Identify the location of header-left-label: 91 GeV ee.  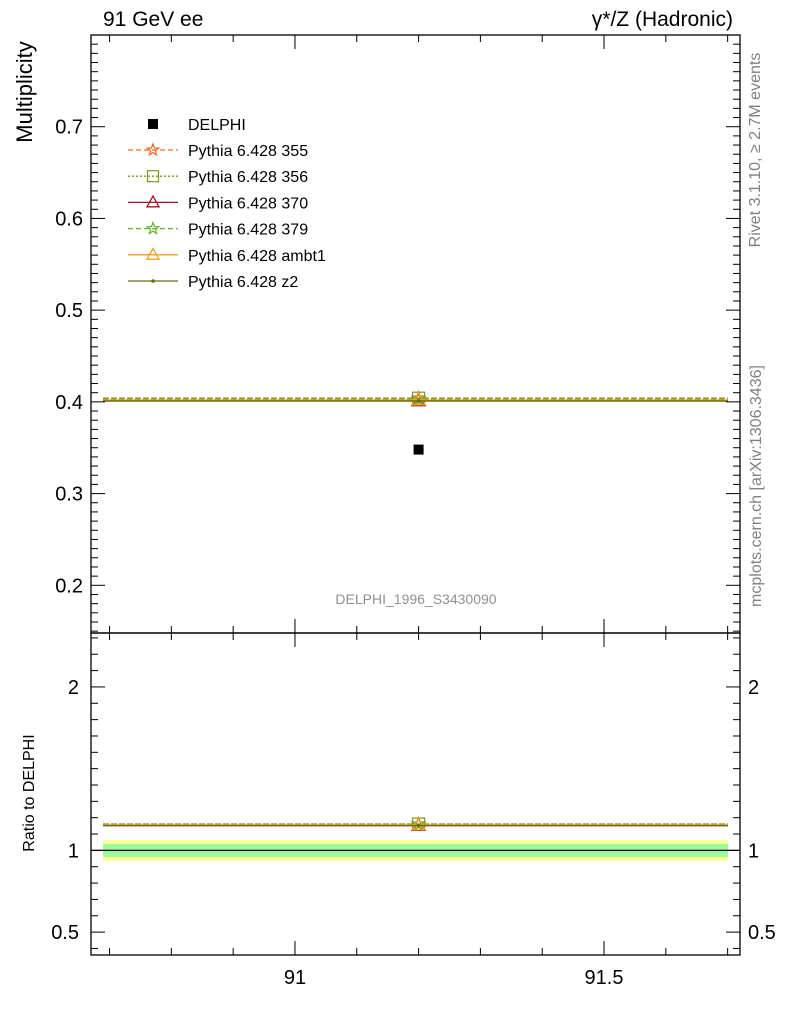
(153, 19).